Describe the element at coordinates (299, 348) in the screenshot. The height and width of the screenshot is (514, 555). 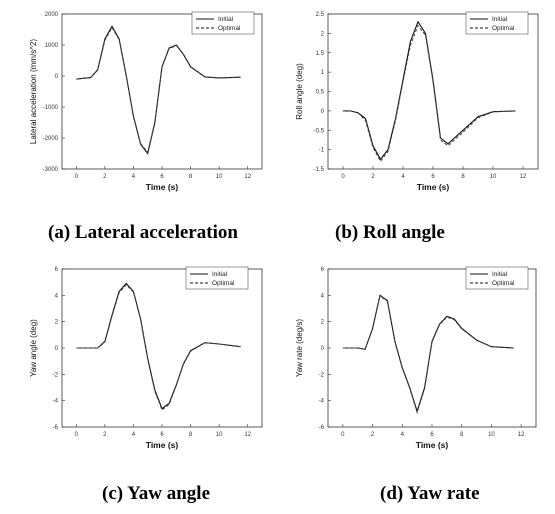
I see `y-axis-label: Yaw rate (deg/s)` at that location.